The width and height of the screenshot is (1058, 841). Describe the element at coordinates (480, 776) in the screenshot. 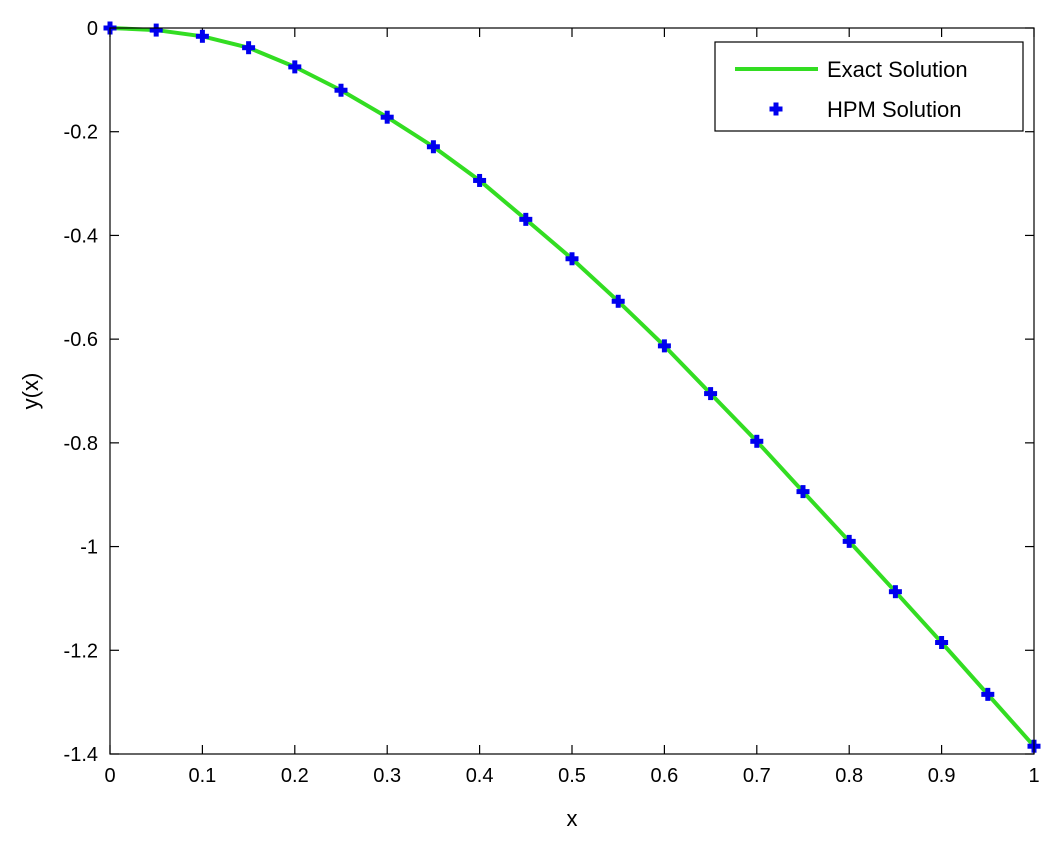

I see `x-tick-label: 0.4` at that location.